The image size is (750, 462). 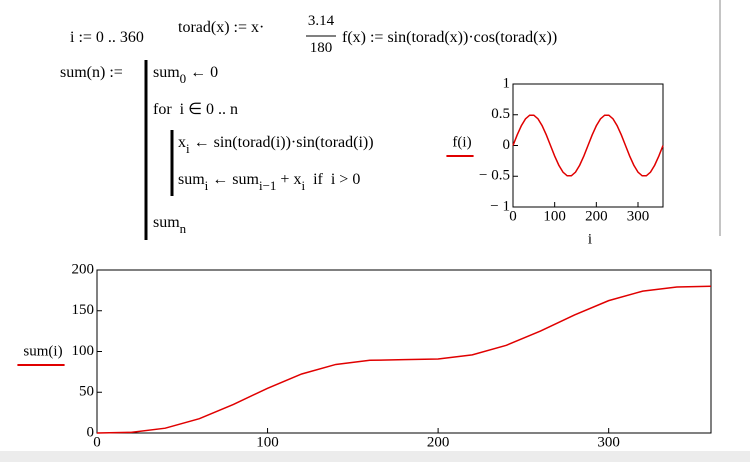 I want to click on y-tick-label: 0.5, so click(x=500, y=114).